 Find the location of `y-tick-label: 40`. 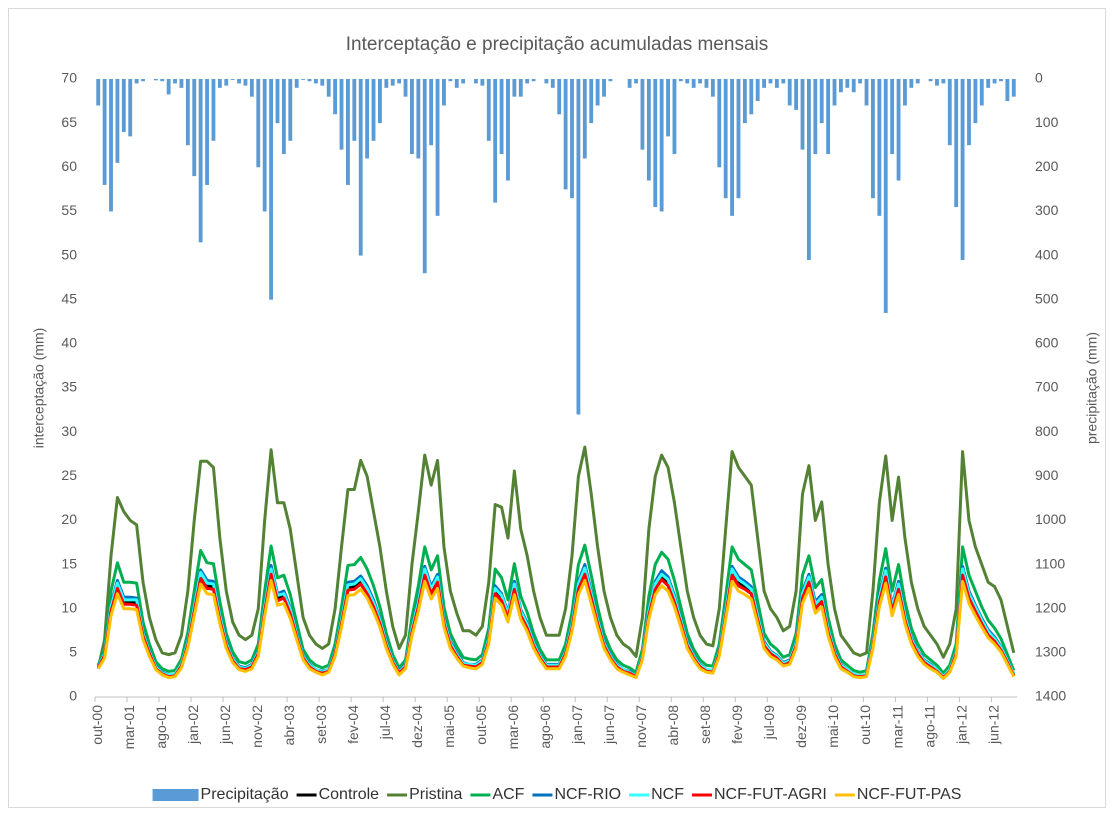

y-tick-label: 40 is located at coordinates (69, 343).